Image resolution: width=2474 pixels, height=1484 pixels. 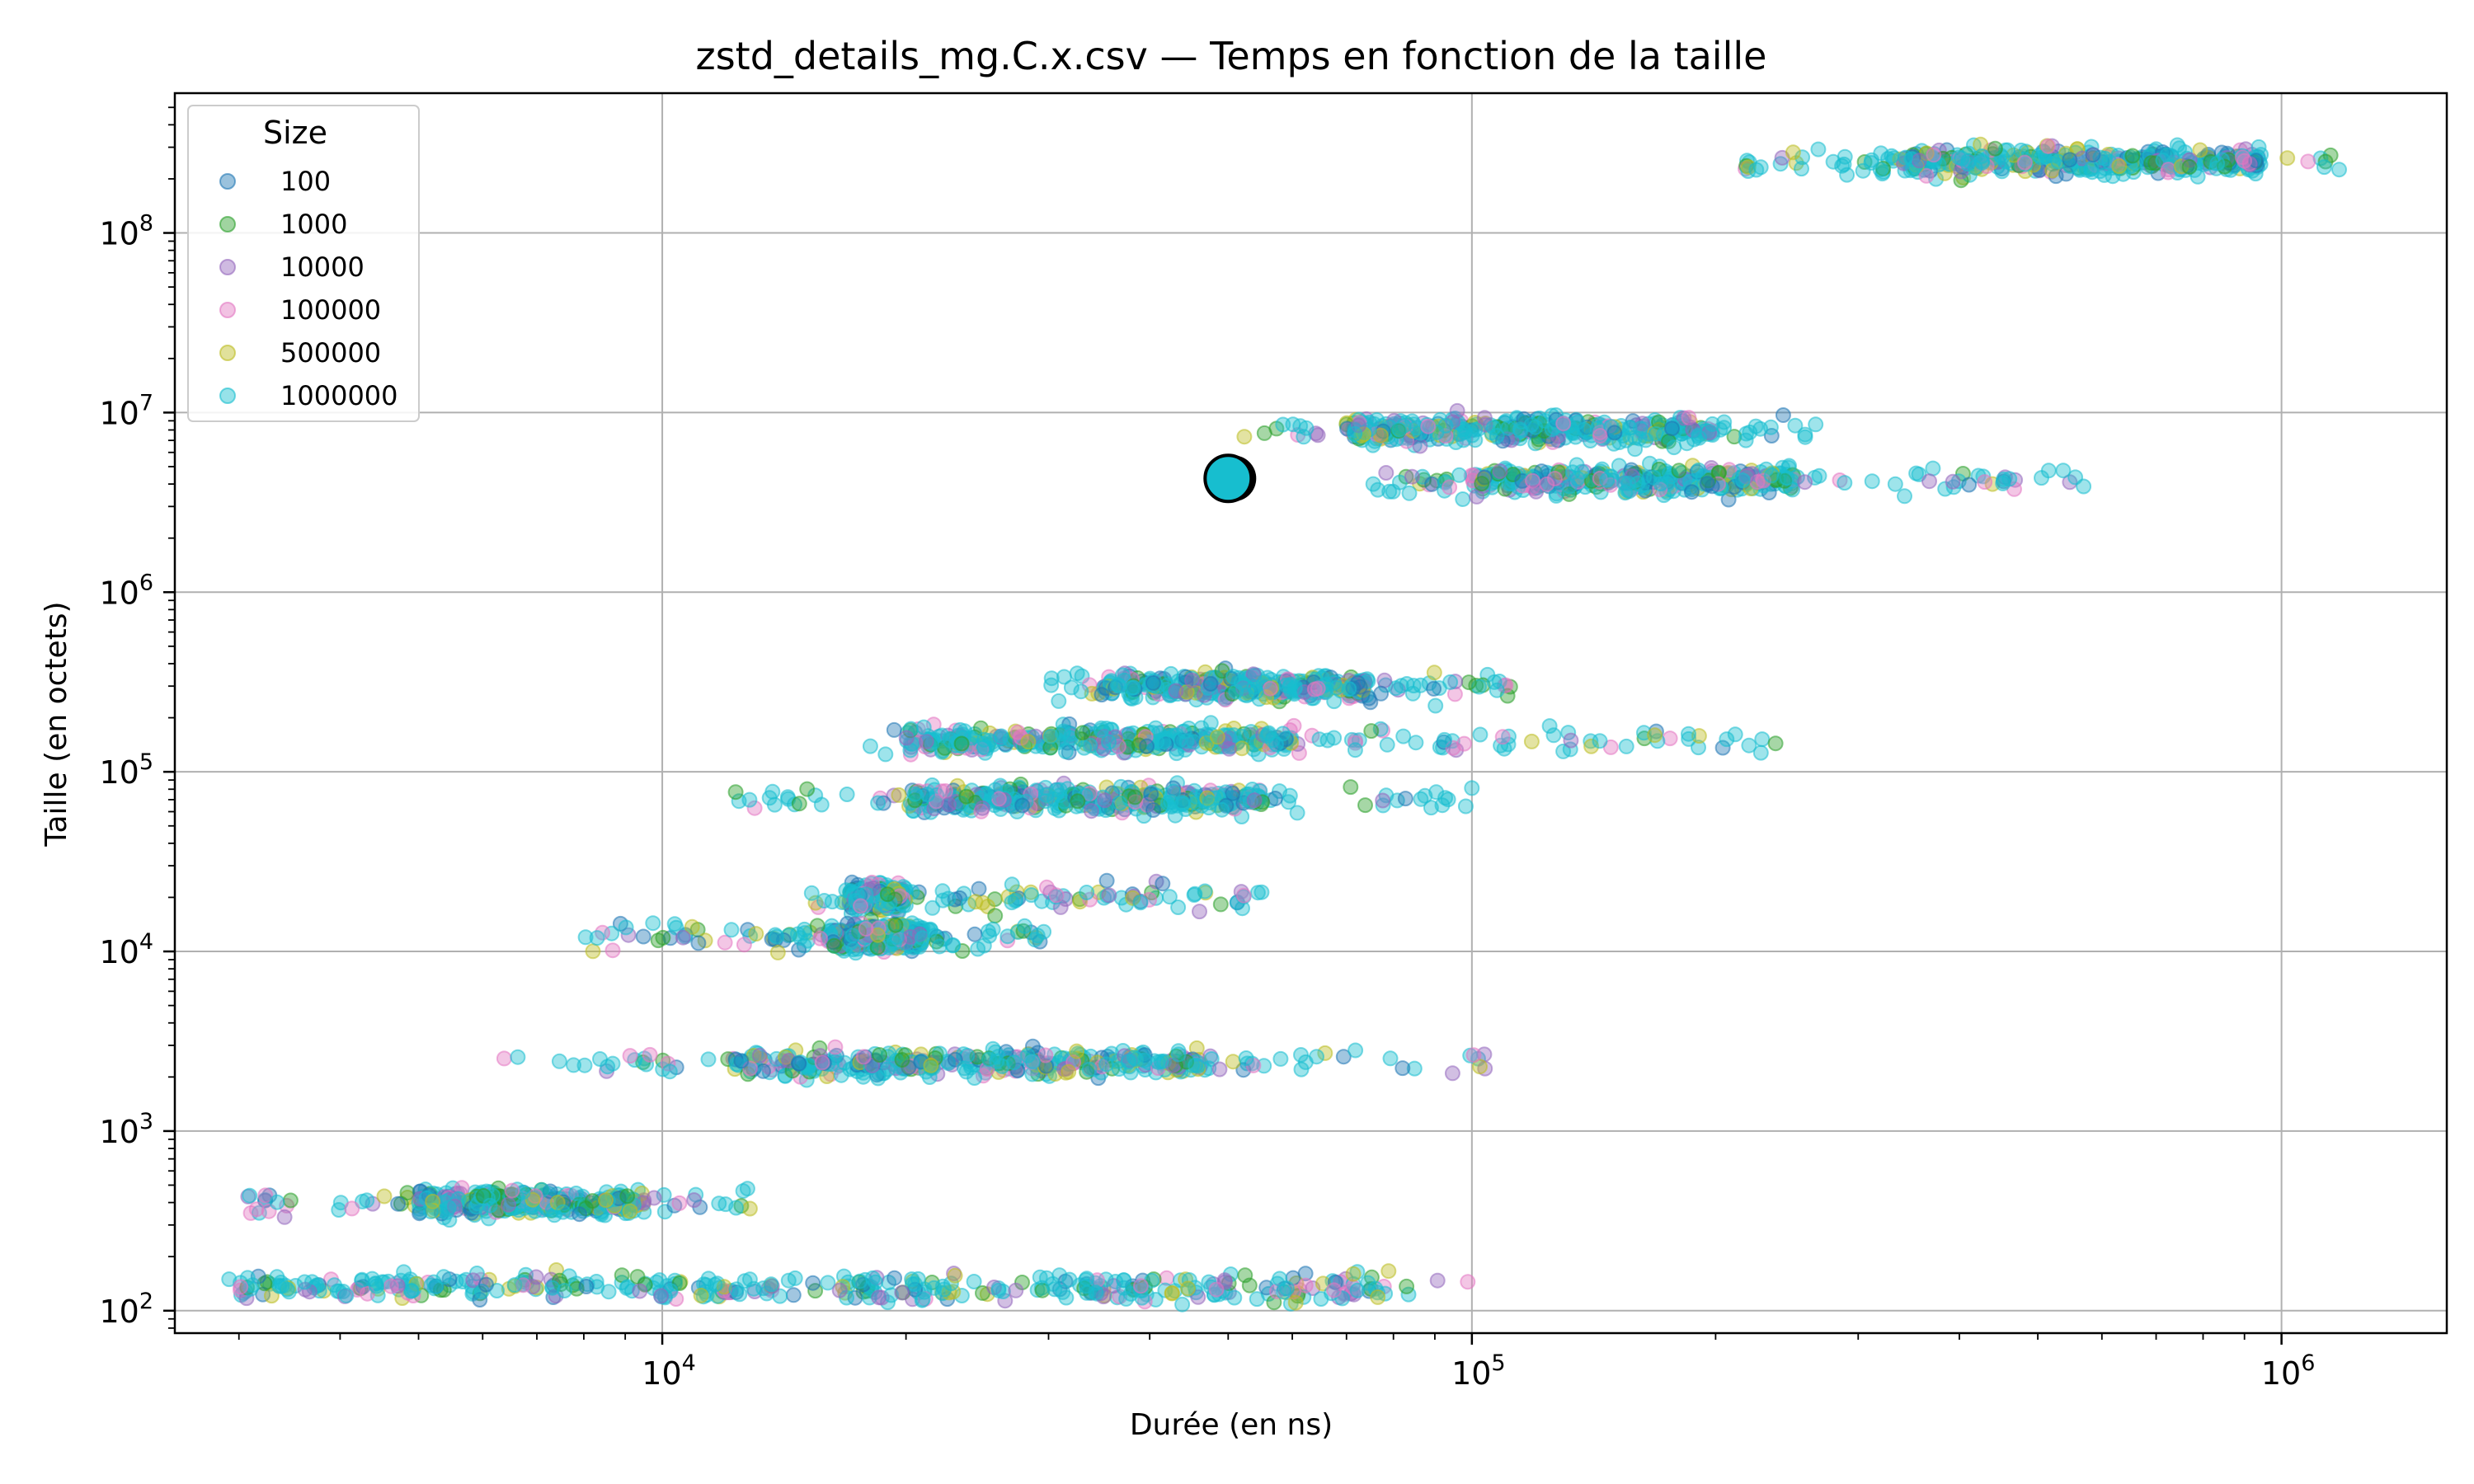 I want to click on legend-title: Size, so click(x=295, y=133).